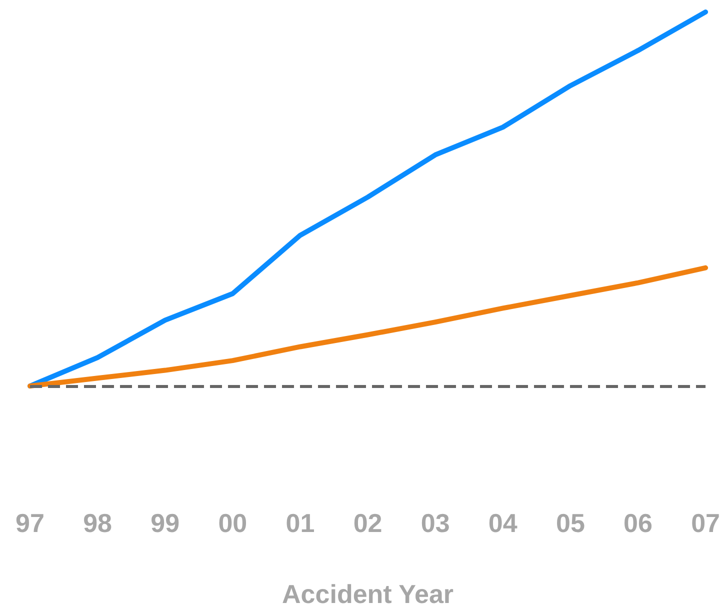  What do you see at coordinates (368, 594) in the screenshot?
I see `x-axis-title: Accident Year` at bounding box center [368, 594].